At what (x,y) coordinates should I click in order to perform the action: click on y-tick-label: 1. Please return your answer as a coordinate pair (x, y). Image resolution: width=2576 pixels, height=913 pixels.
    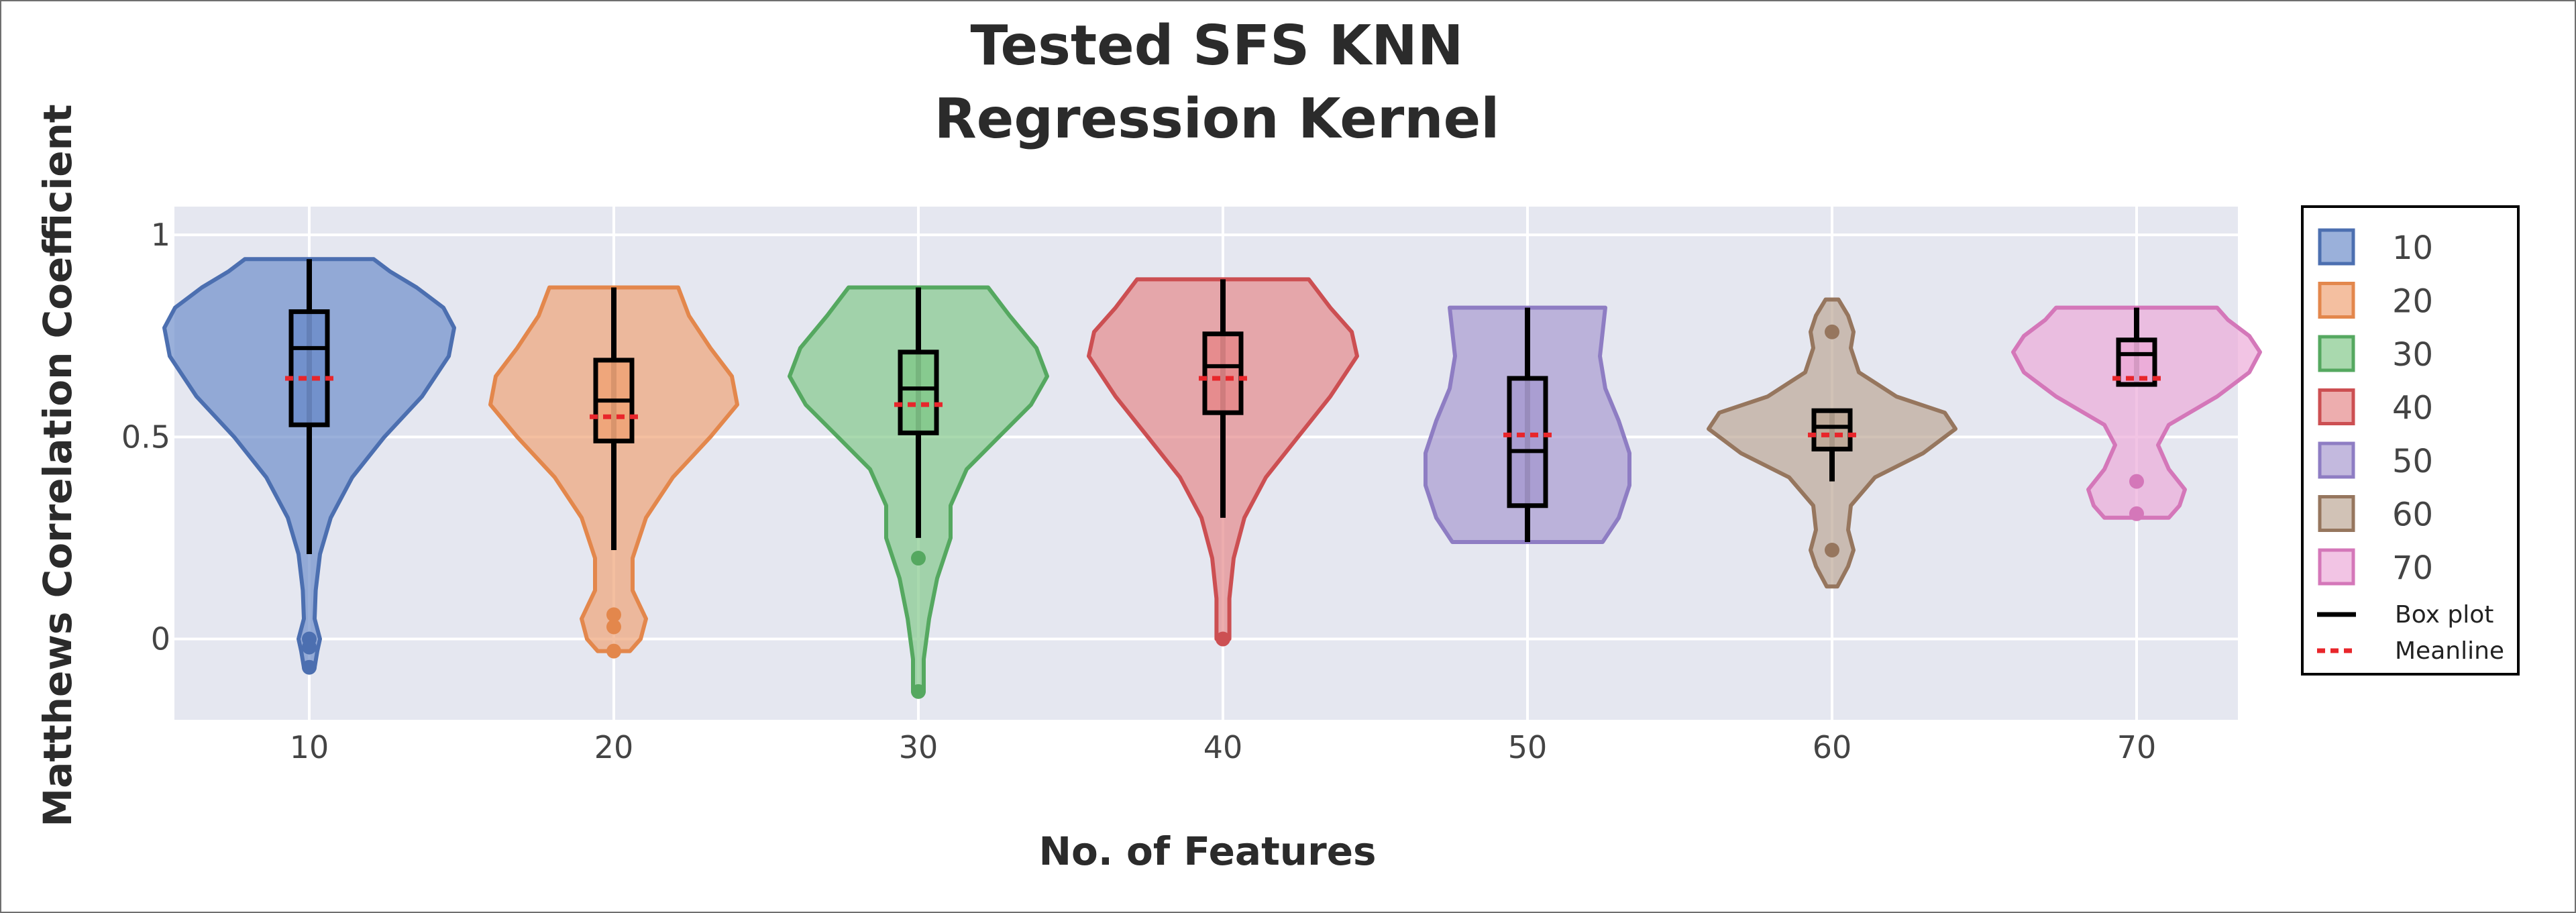
    Looking at the image, I should click on (160, 235).